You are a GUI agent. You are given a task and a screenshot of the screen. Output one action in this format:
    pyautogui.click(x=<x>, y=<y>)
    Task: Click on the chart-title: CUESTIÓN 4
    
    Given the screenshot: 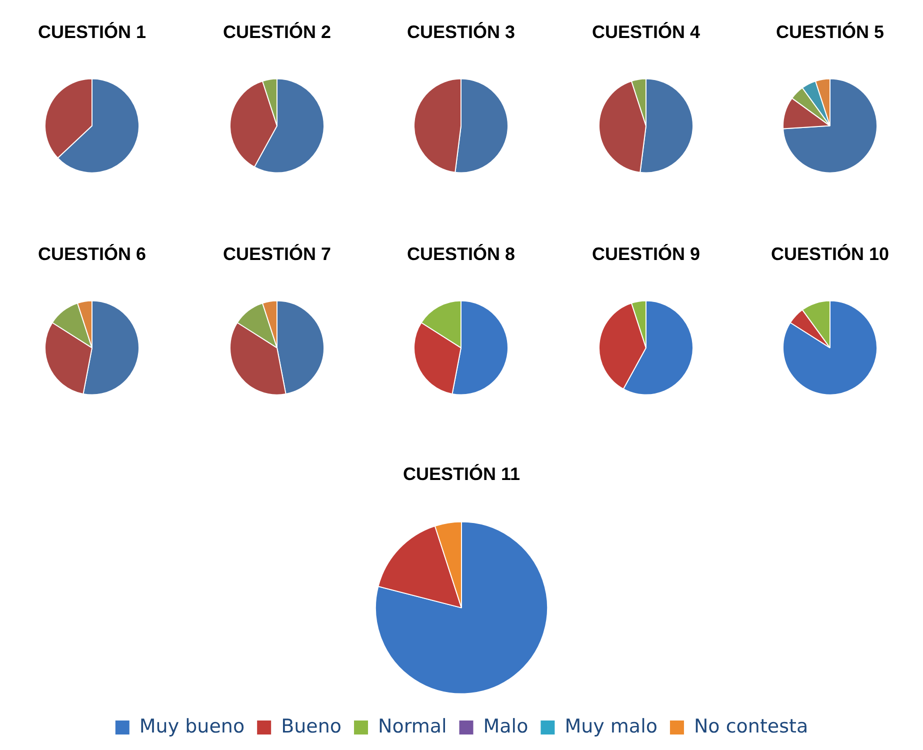 What is the action you would take?
    pyautogui.click(x=646, y=32)
    